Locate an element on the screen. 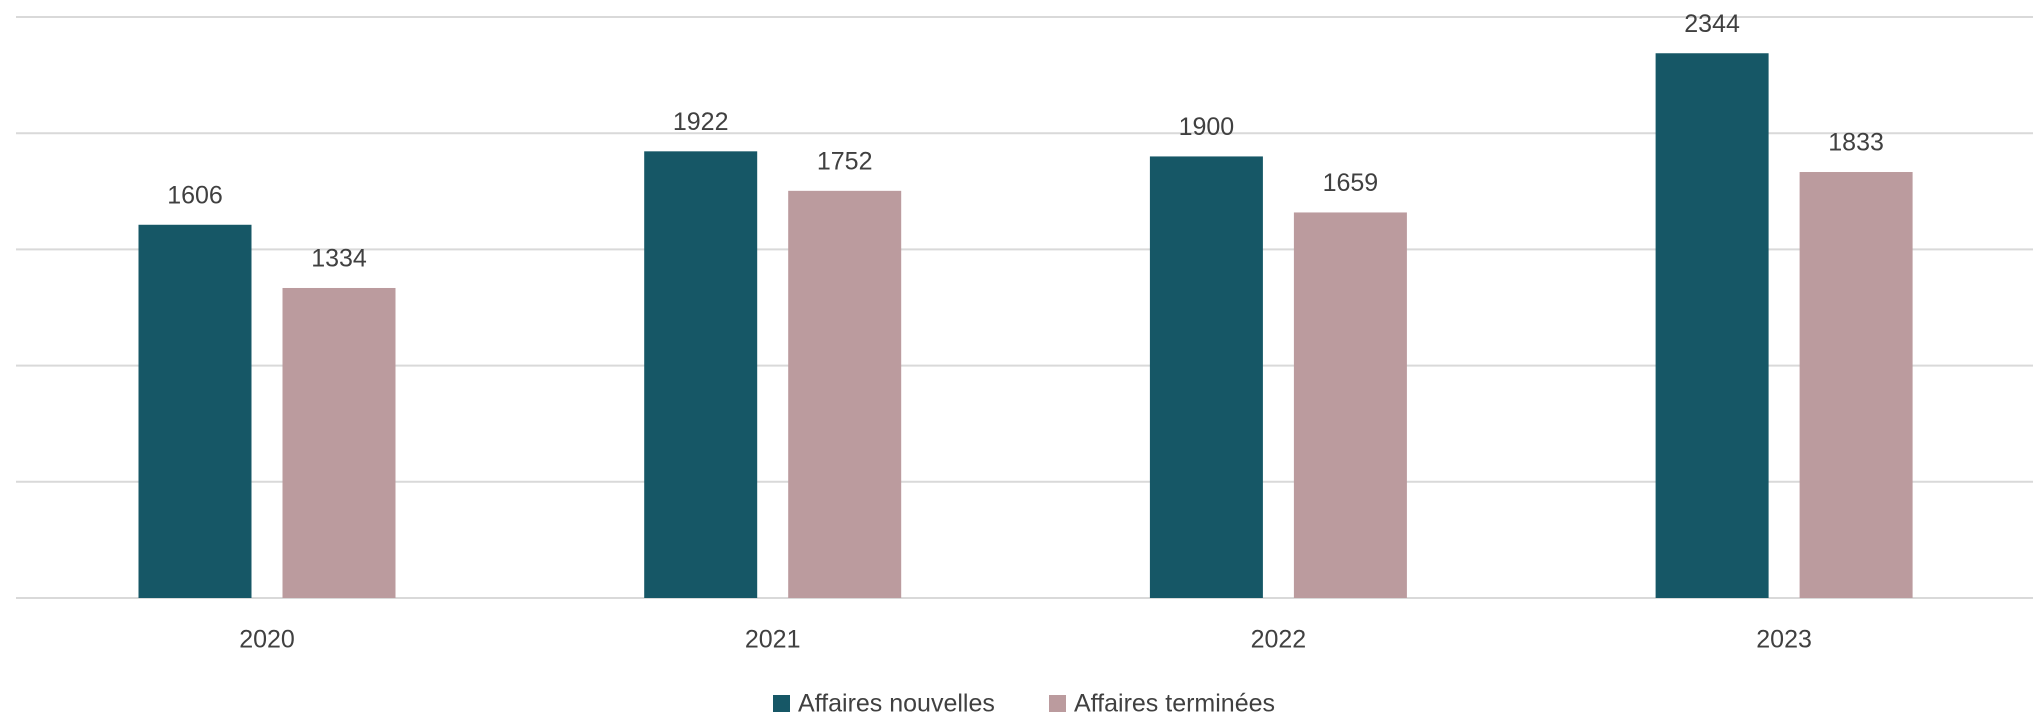 This screenshot has height=721, width=2033. x-tick-label: 2023 is located at coordinates (1784, 640).